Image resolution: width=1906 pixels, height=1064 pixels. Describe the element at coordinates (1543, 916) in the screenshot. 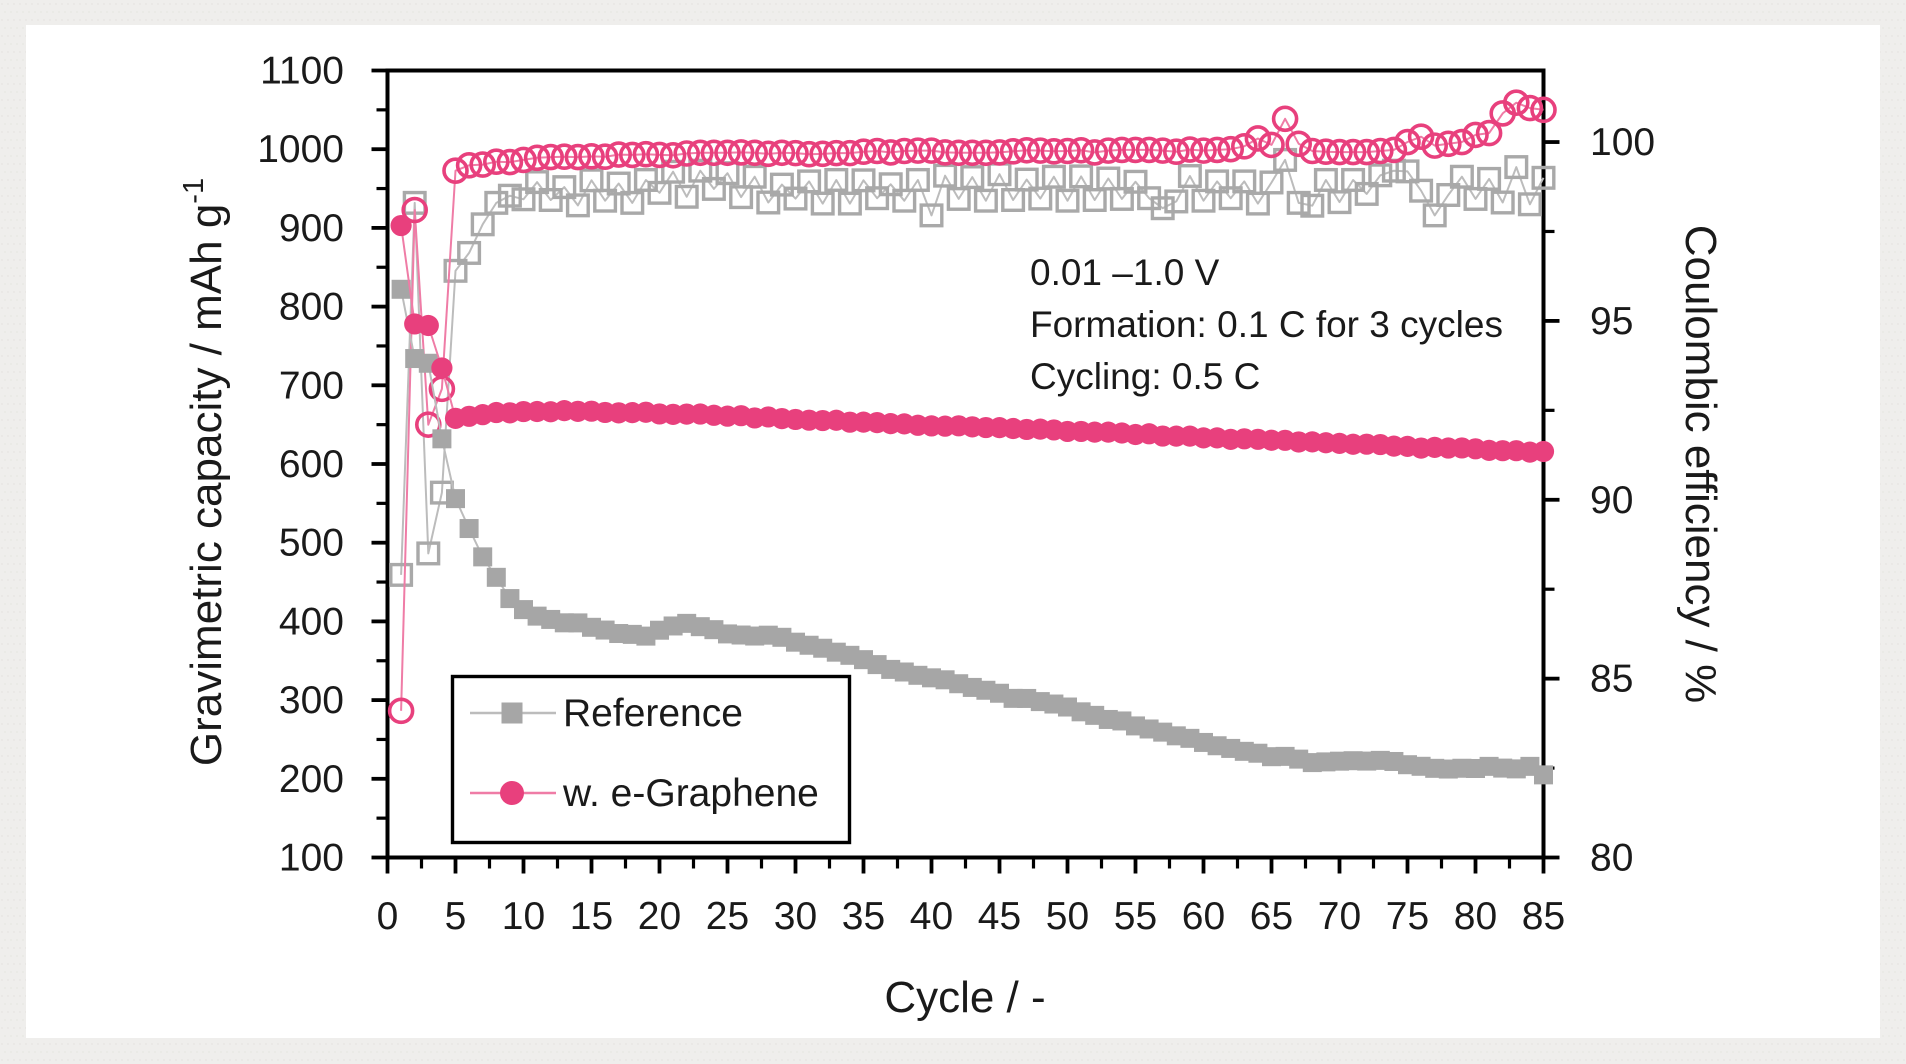

I see `x-tick-label: 85` at that location.